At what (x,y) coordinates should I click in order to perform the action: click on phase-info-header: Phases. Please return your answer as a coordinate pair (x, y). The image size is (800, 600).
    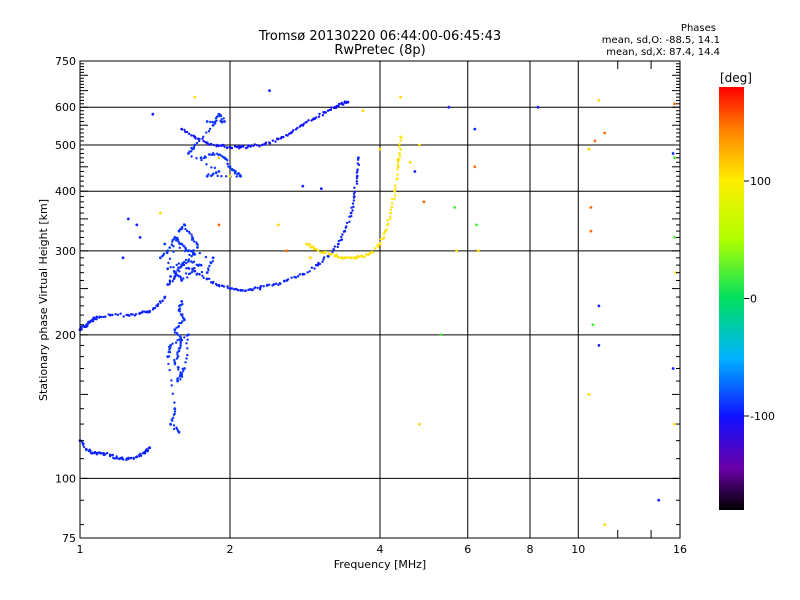
    Looking at the image, I should click on (698, 28).